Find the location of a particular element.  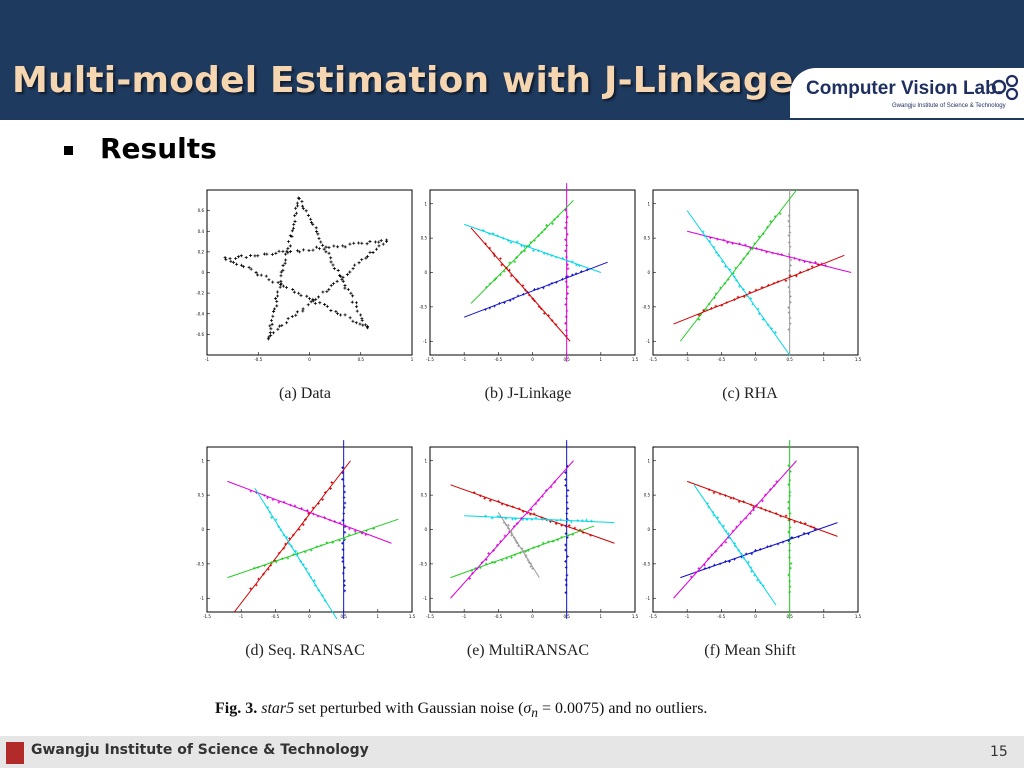

y-tick-label: -1 is located at coordinates (202, 598).